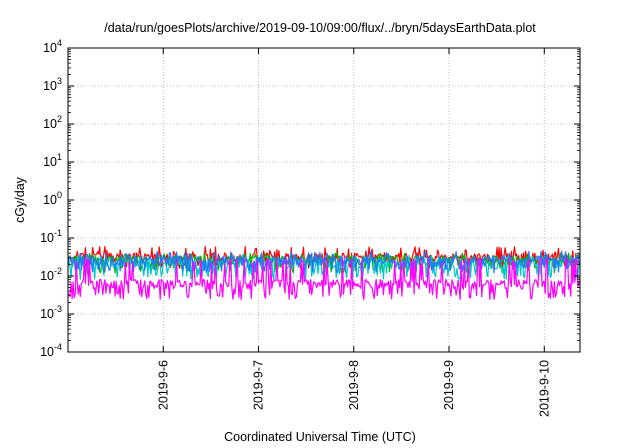  I want to click on y-tick-label: 10², so click(52, 122).